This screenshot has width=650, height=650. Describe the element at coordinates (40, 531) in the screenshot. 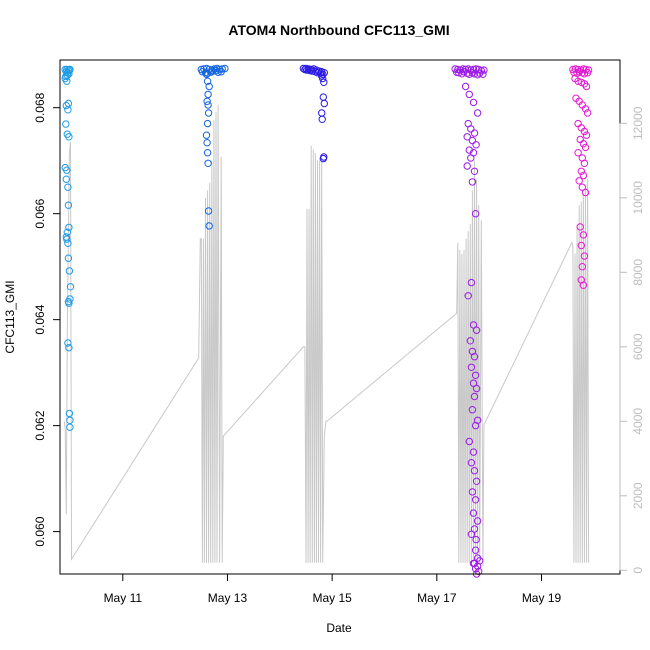

I see `y-tick-label: 0.060` at that location.